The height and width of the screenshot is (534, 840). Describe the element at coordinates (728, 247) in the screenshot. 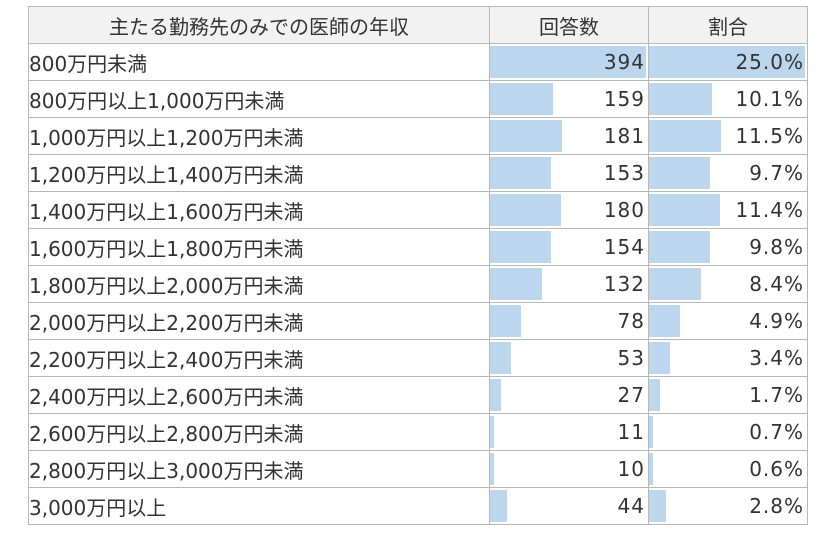

I see `ratio-cell: 9.8%` at that location.